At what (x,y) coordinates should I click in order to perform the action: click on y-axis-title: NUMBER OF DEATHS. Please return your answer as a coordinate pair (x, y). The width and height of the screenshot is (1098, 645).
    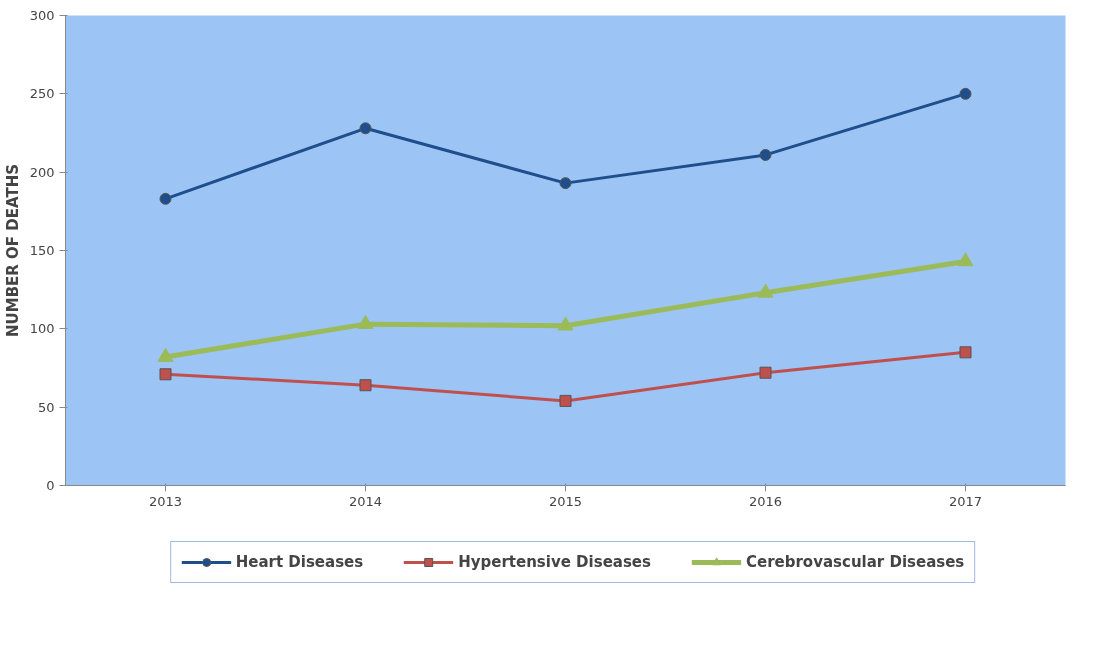
    Looking at the image, I should click on (12, 250).